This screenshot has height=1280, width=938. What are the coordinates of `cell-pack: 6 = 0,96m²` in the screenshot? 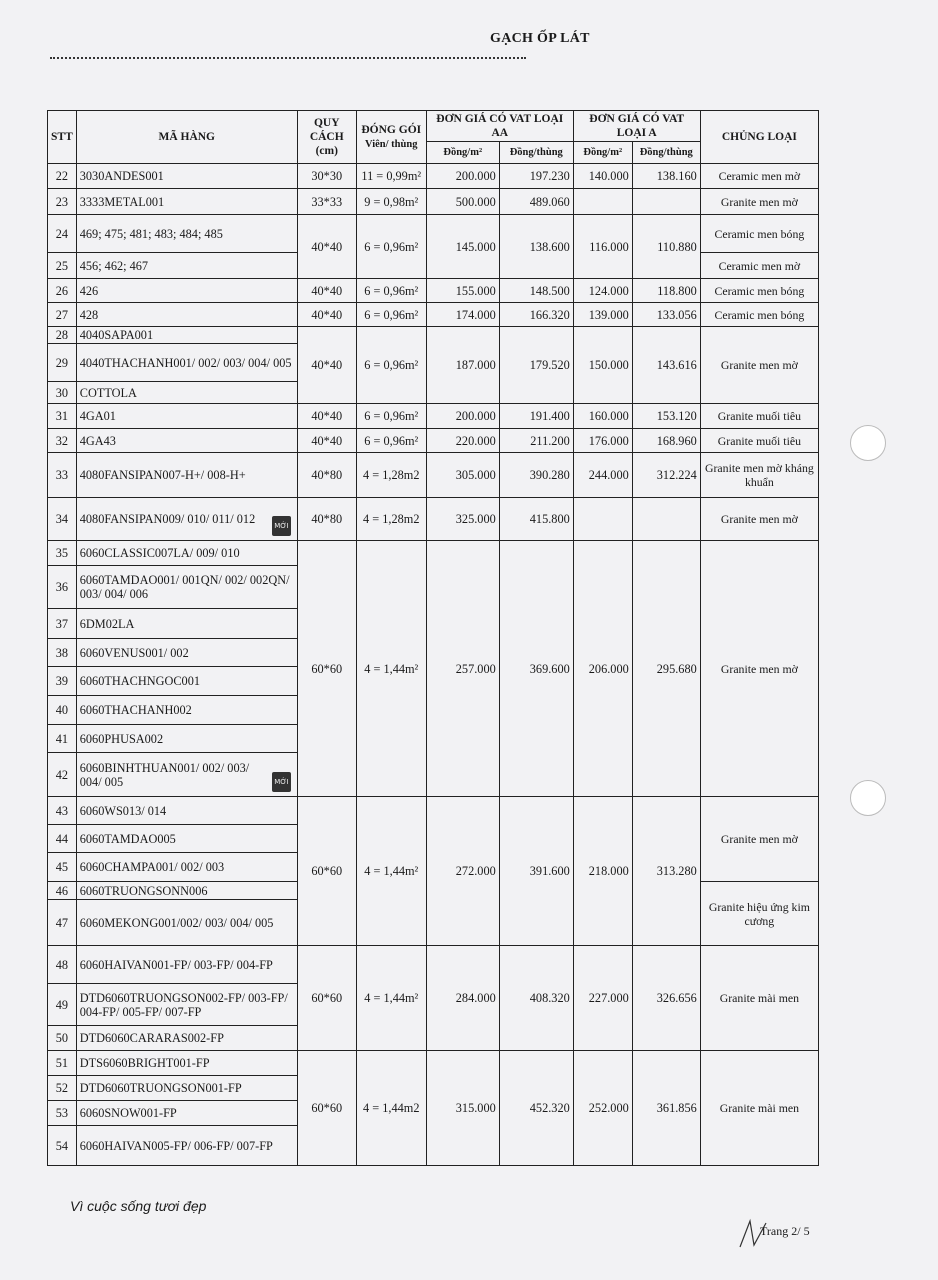 It's located at (391, 365).